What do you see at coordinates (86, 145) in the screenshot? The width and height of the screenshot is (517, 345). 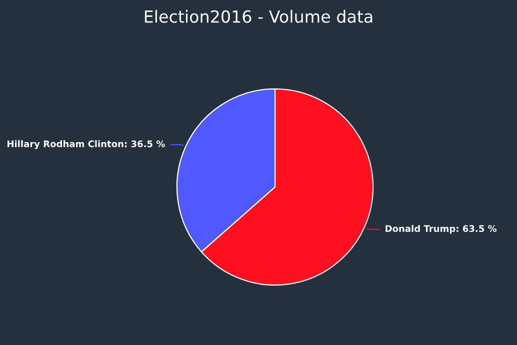 I see `slice-label: Hillary Rodham Clinton: 36.5 %` at bounding box center [86, 145].